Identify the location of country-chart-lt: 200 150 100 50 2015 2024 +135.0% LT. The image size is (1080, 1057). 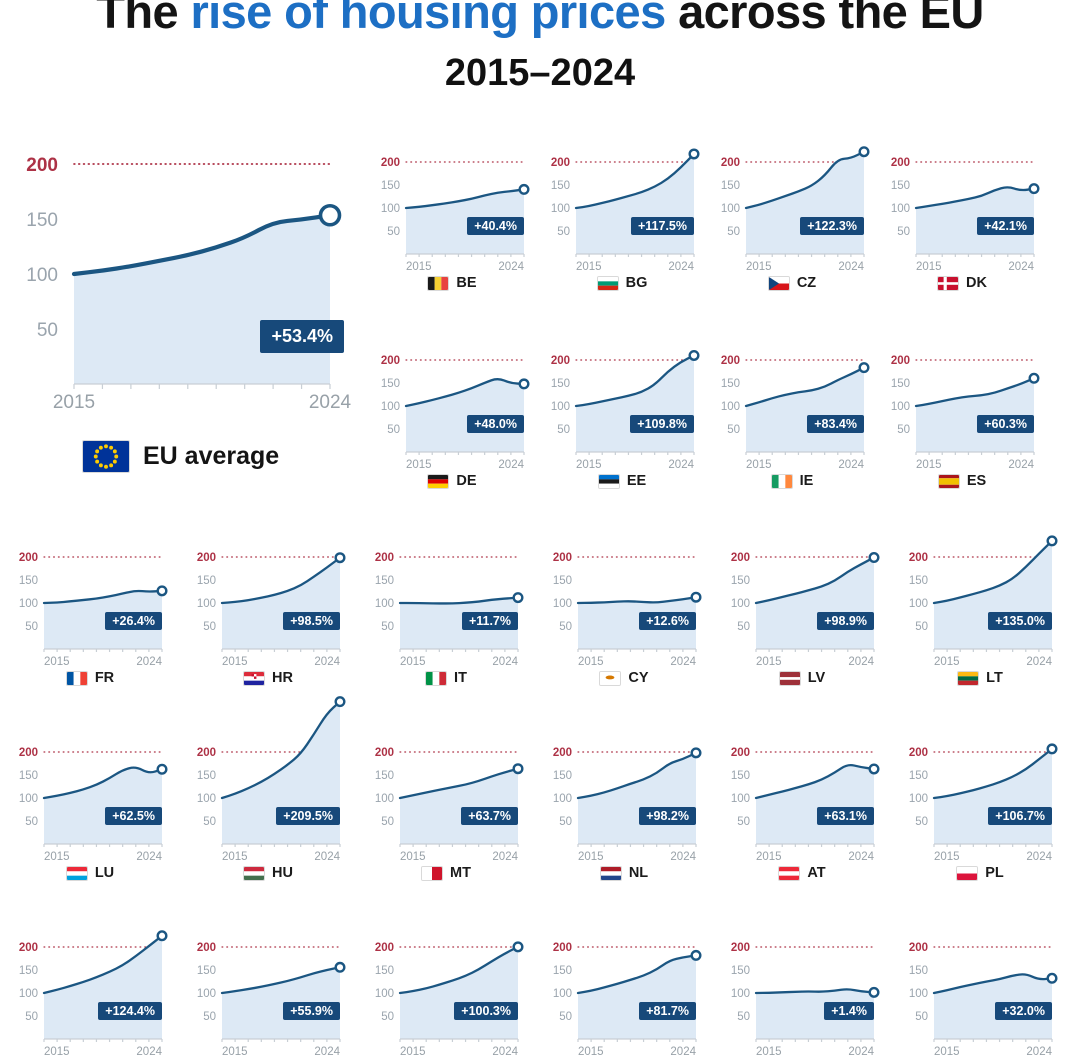
(980, 610).